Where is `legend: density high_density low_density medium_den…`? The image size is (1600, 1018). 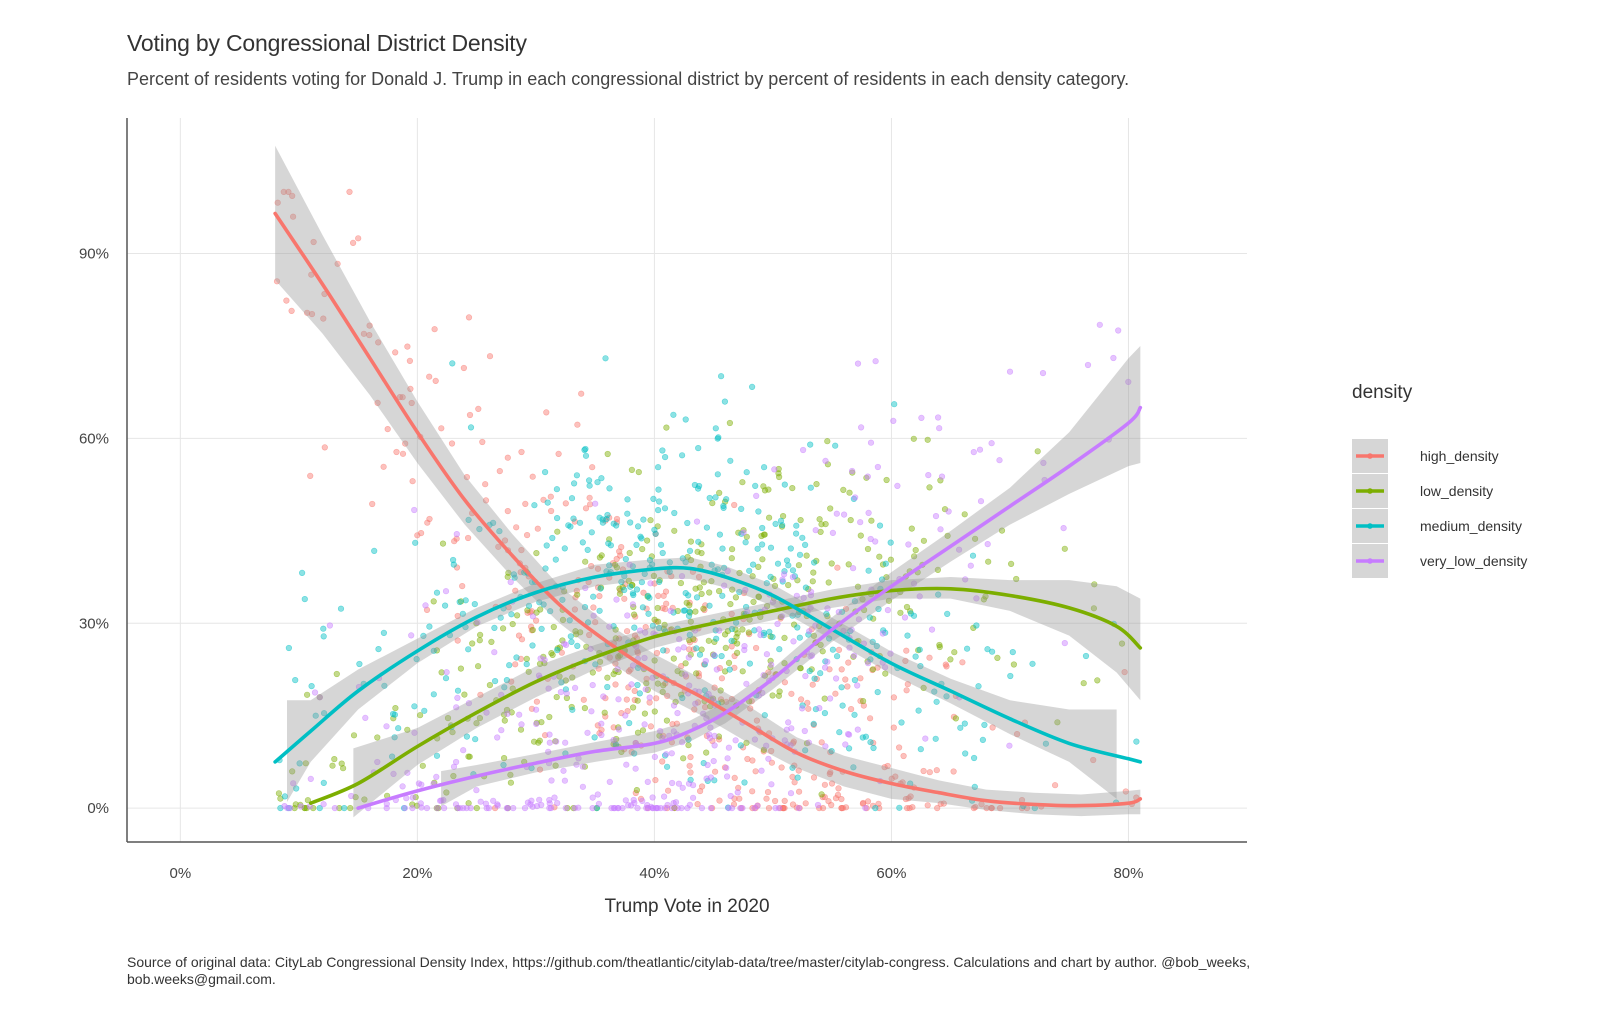 legend: density high_density low_density medium_den… is located at coordinates (1439, 480).